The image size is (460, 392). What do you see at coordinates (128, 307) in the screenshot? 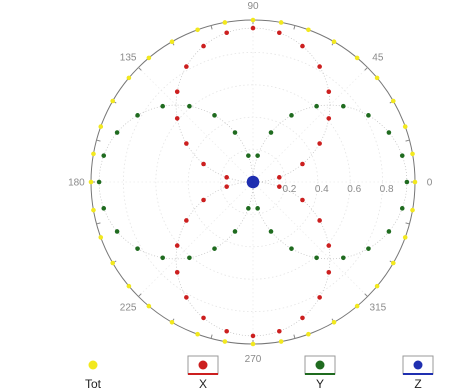
I see `angle-label: 225` at bounding box center [128, 307].